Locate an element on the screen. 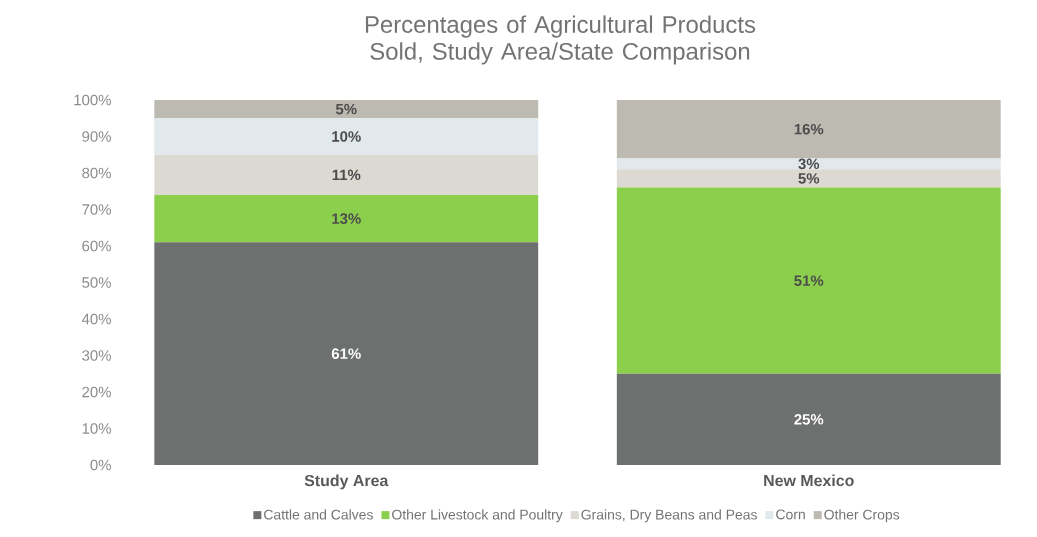  y-tick-label: 40% is located at coordinates (96, 319).